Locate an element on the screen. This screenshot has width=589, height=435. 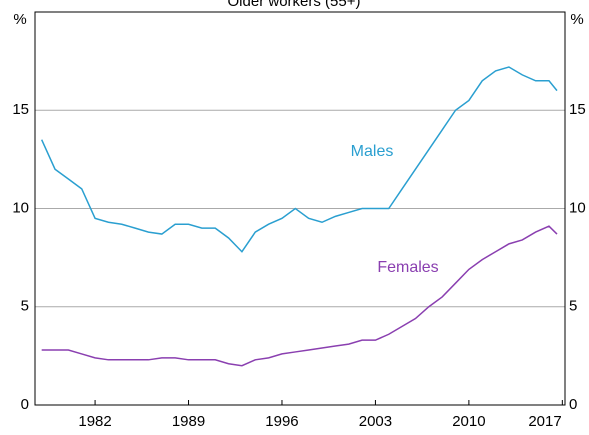
series-label: Females is located at coordinates (407, 267).